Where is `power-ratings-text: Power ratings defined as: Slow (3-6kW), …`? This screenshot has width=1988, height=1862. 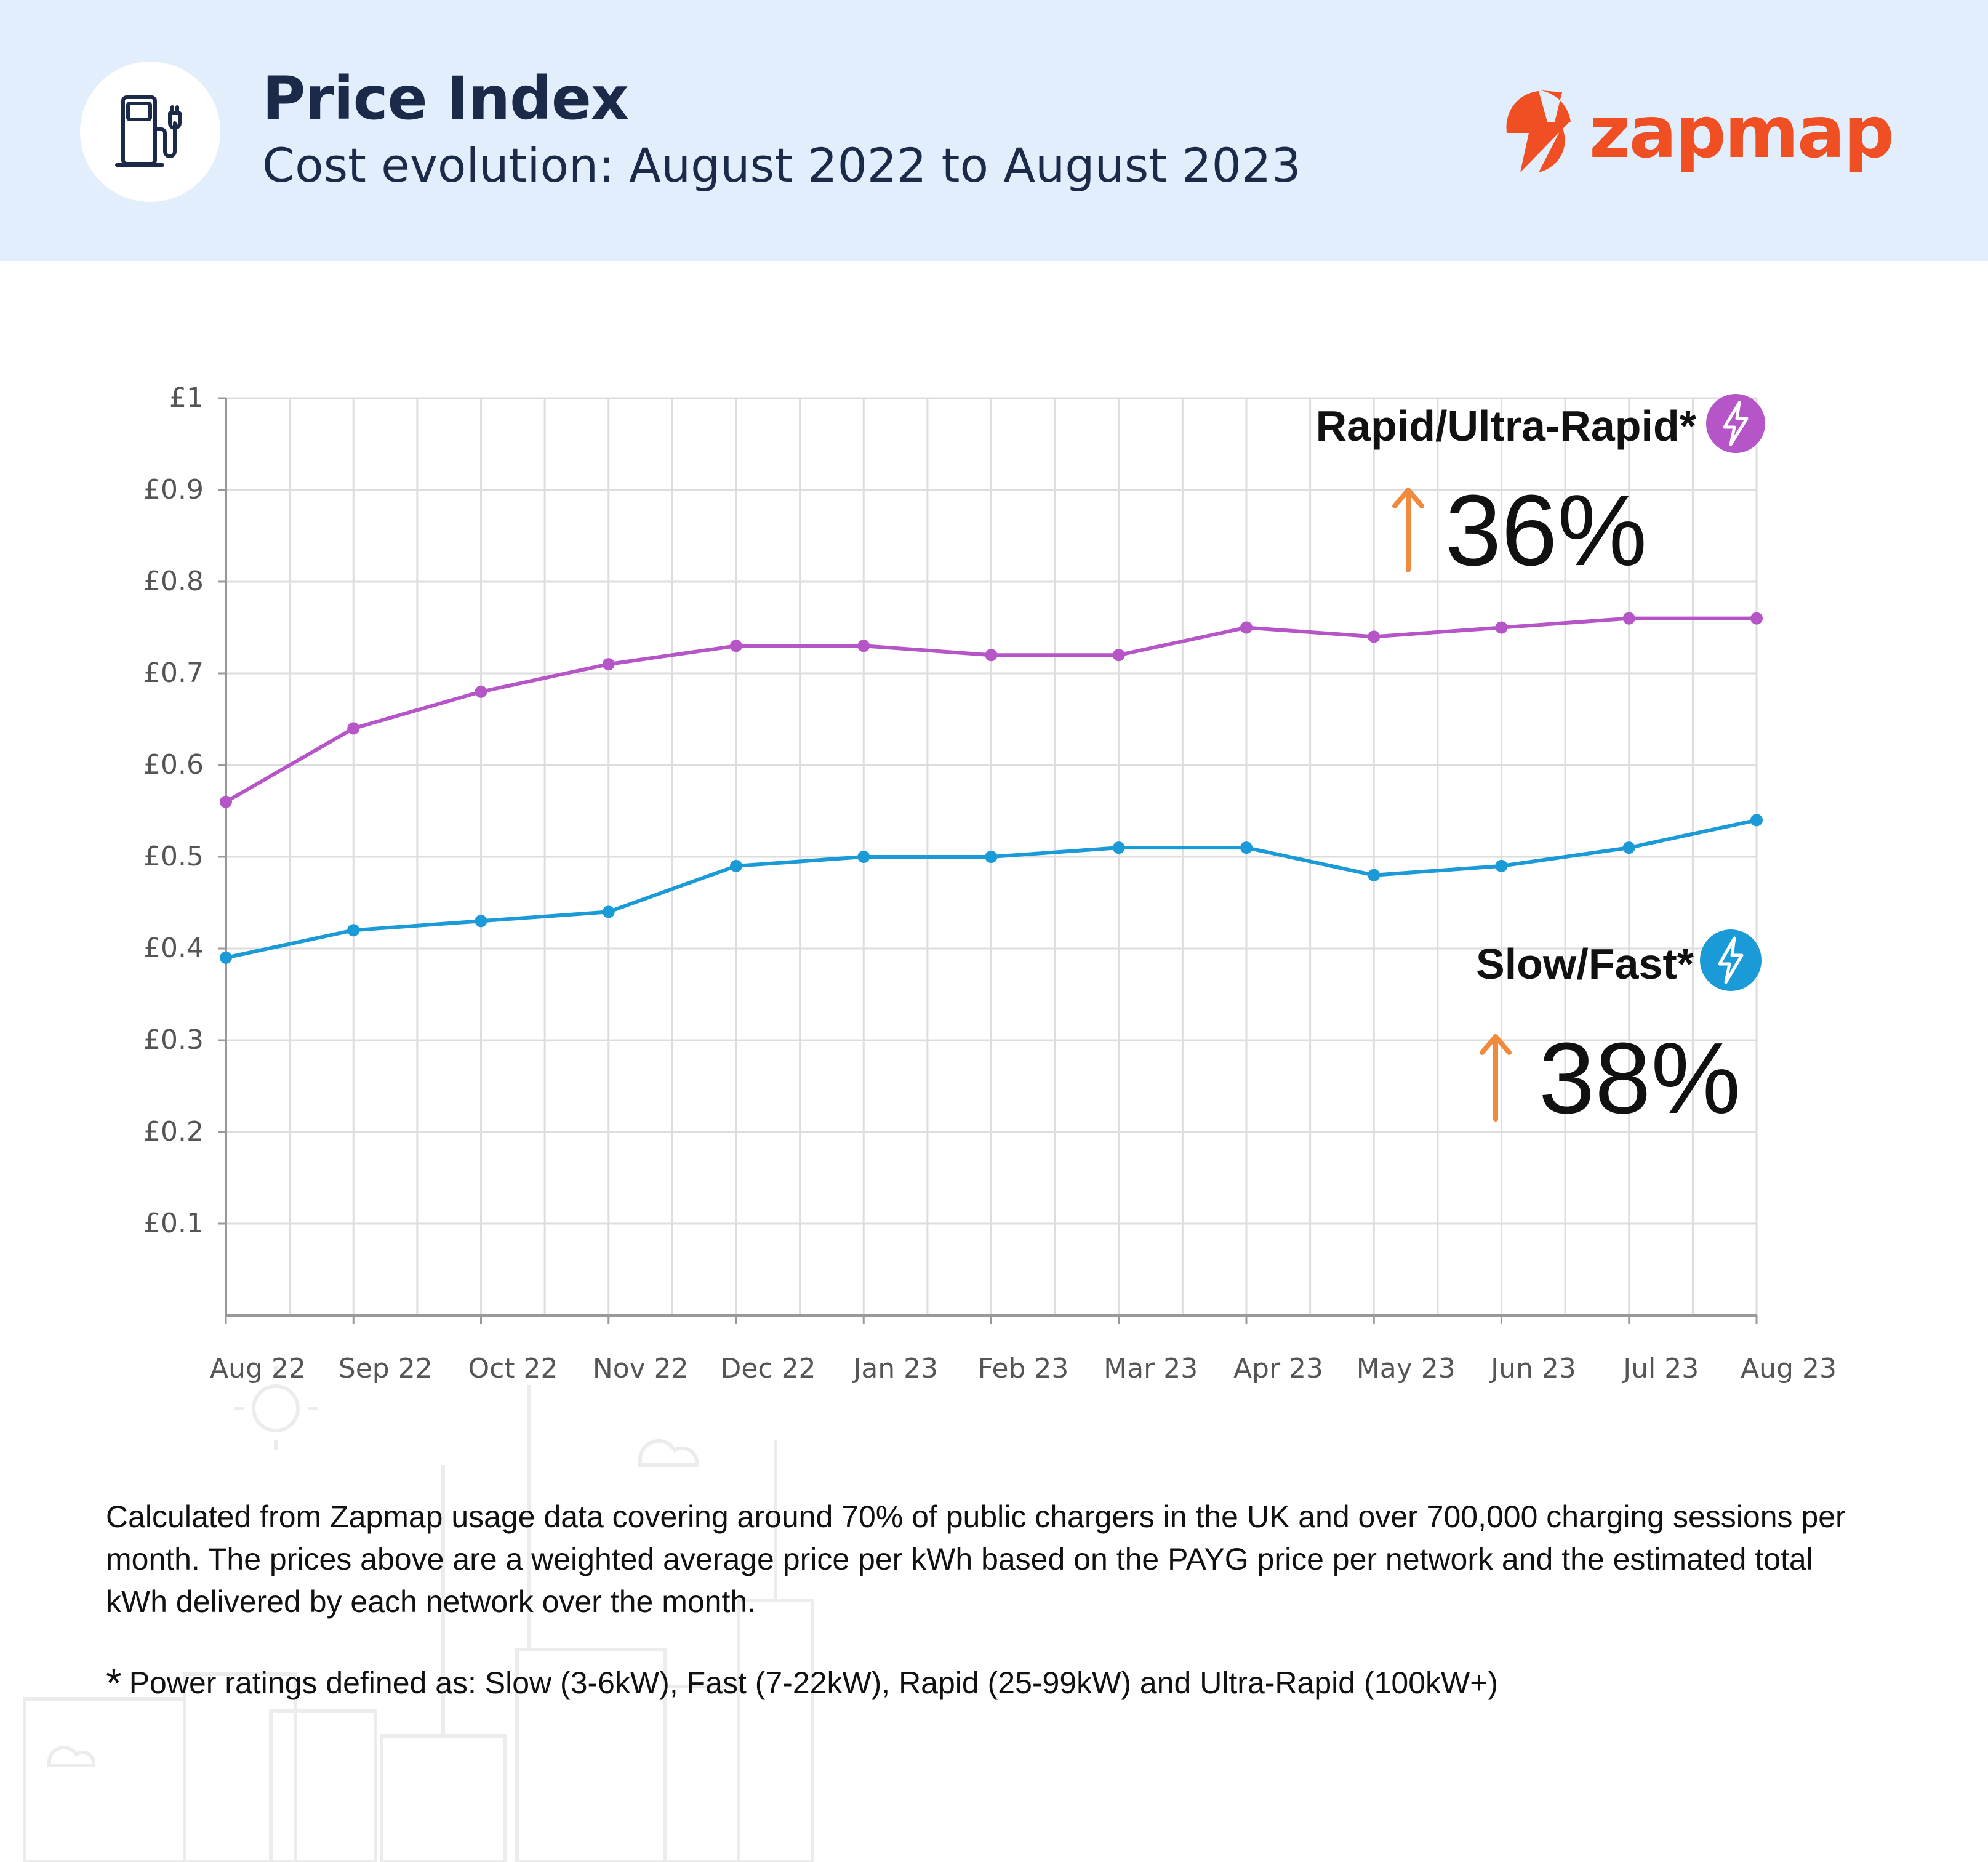
power-ratings-text: Power ratings defined as: Slow (3-6kW), … is located at coordinates (814, 1683).